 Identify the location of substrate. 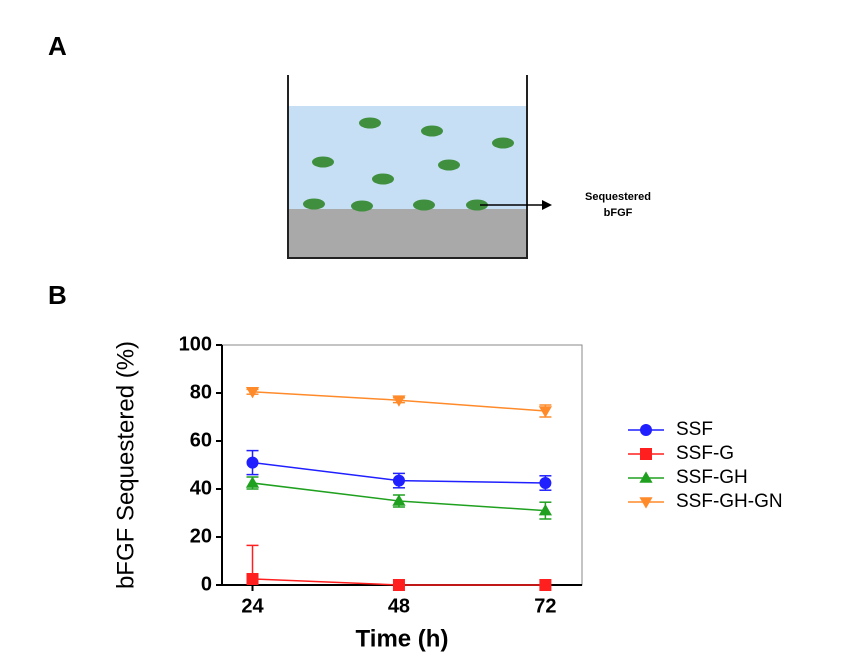
(407, 233).